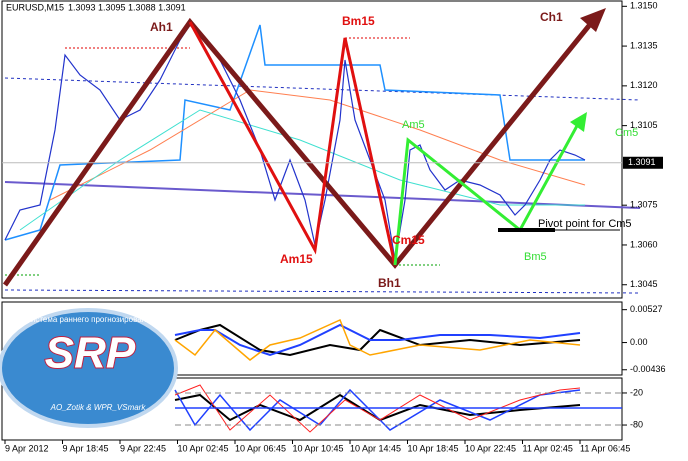  I want to click on ohlc: 1.3093 1.3095 1.3088 1.3091, so click(127, 7).